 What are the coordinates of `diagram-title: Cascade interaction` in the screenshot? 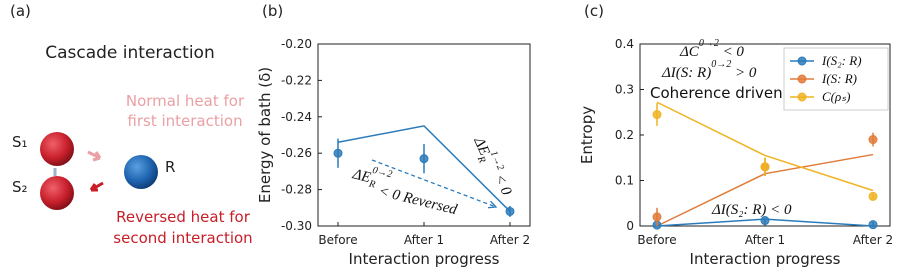 It's located at (130, 53).